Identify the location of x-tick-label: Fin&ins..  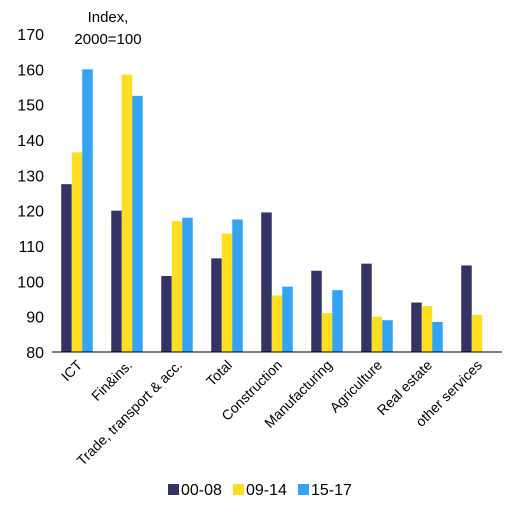
(111, 380).